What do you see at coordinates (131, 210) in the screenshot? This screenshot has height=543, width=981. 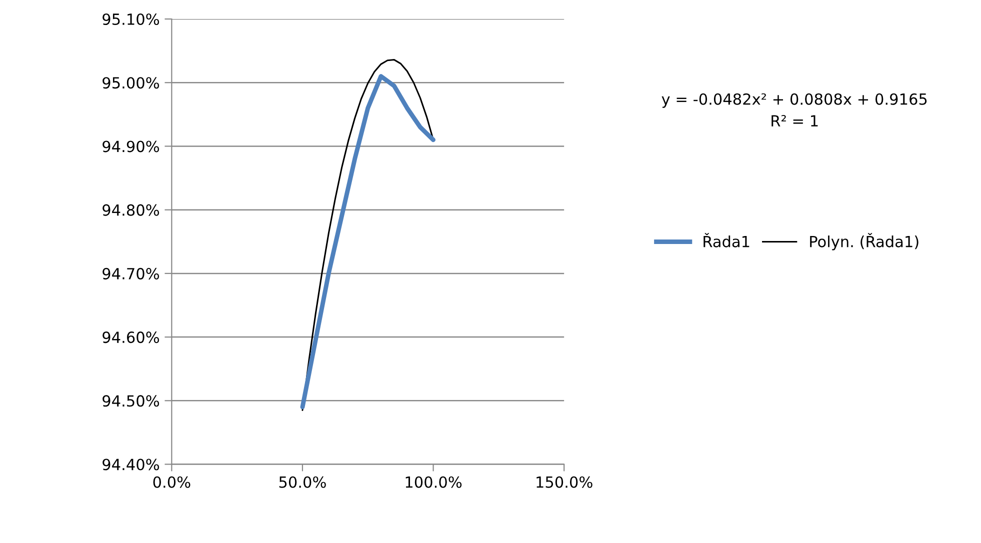 I see `y-tick-label: 94.80%` at bounding box center [131, 210].